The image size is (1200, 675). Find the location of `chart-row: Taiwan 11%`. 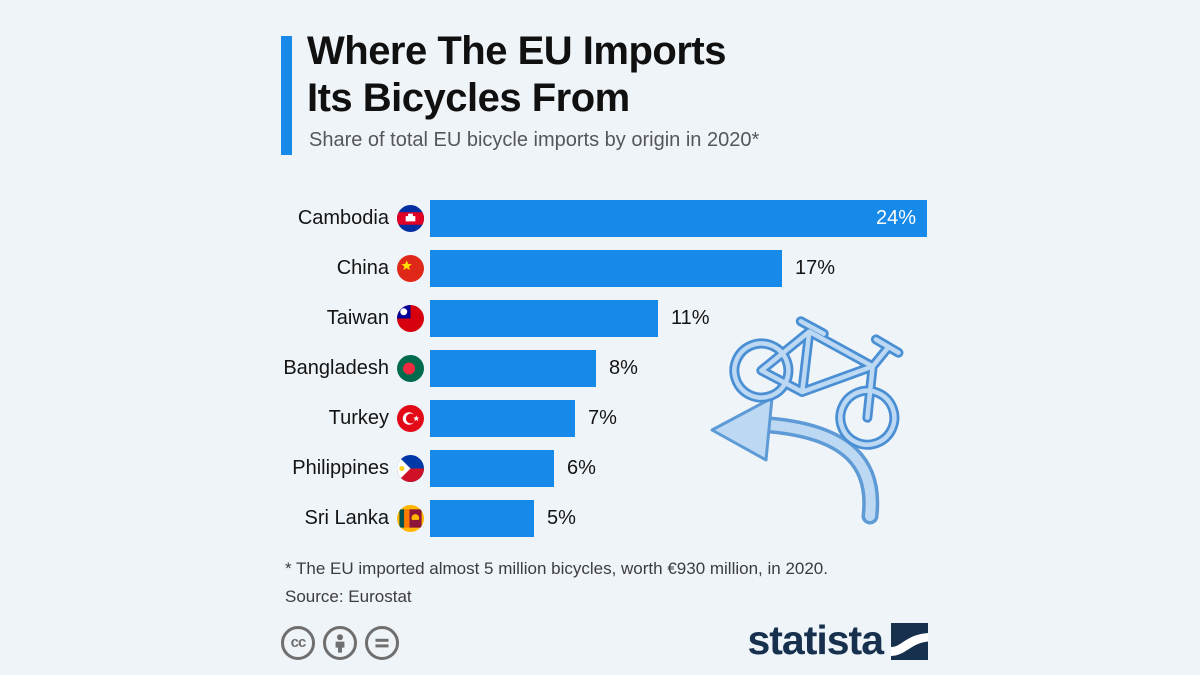

chart-row: Taiwan 11% is located at coordinates (600, 318).